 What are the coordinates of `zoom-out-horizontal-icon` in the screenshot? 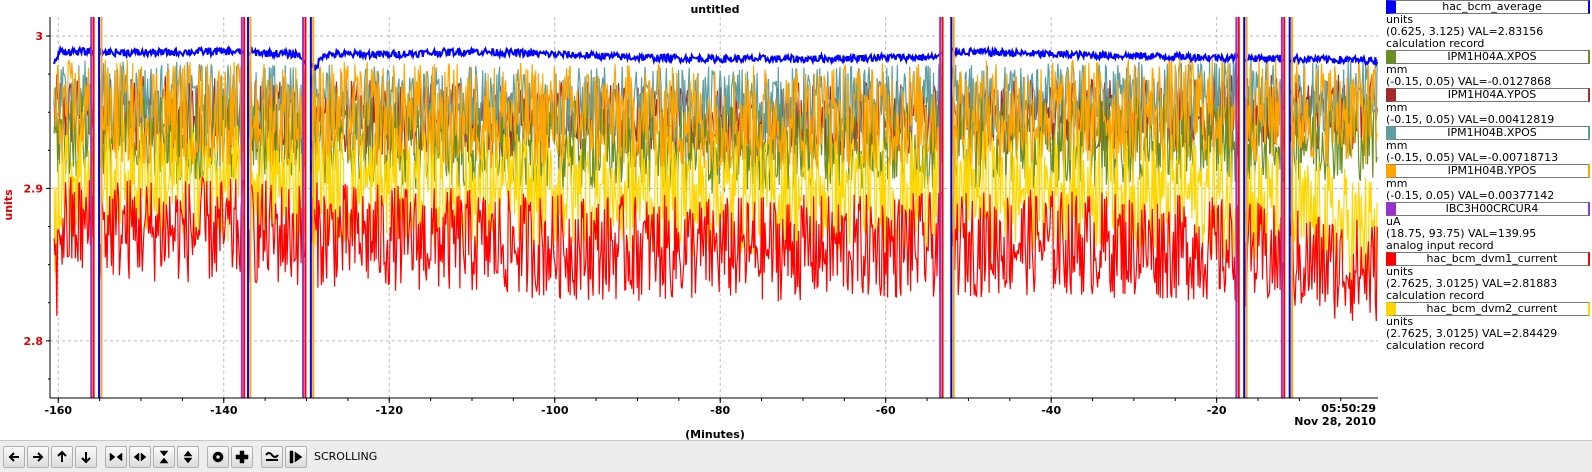 It's located at (140, 456).